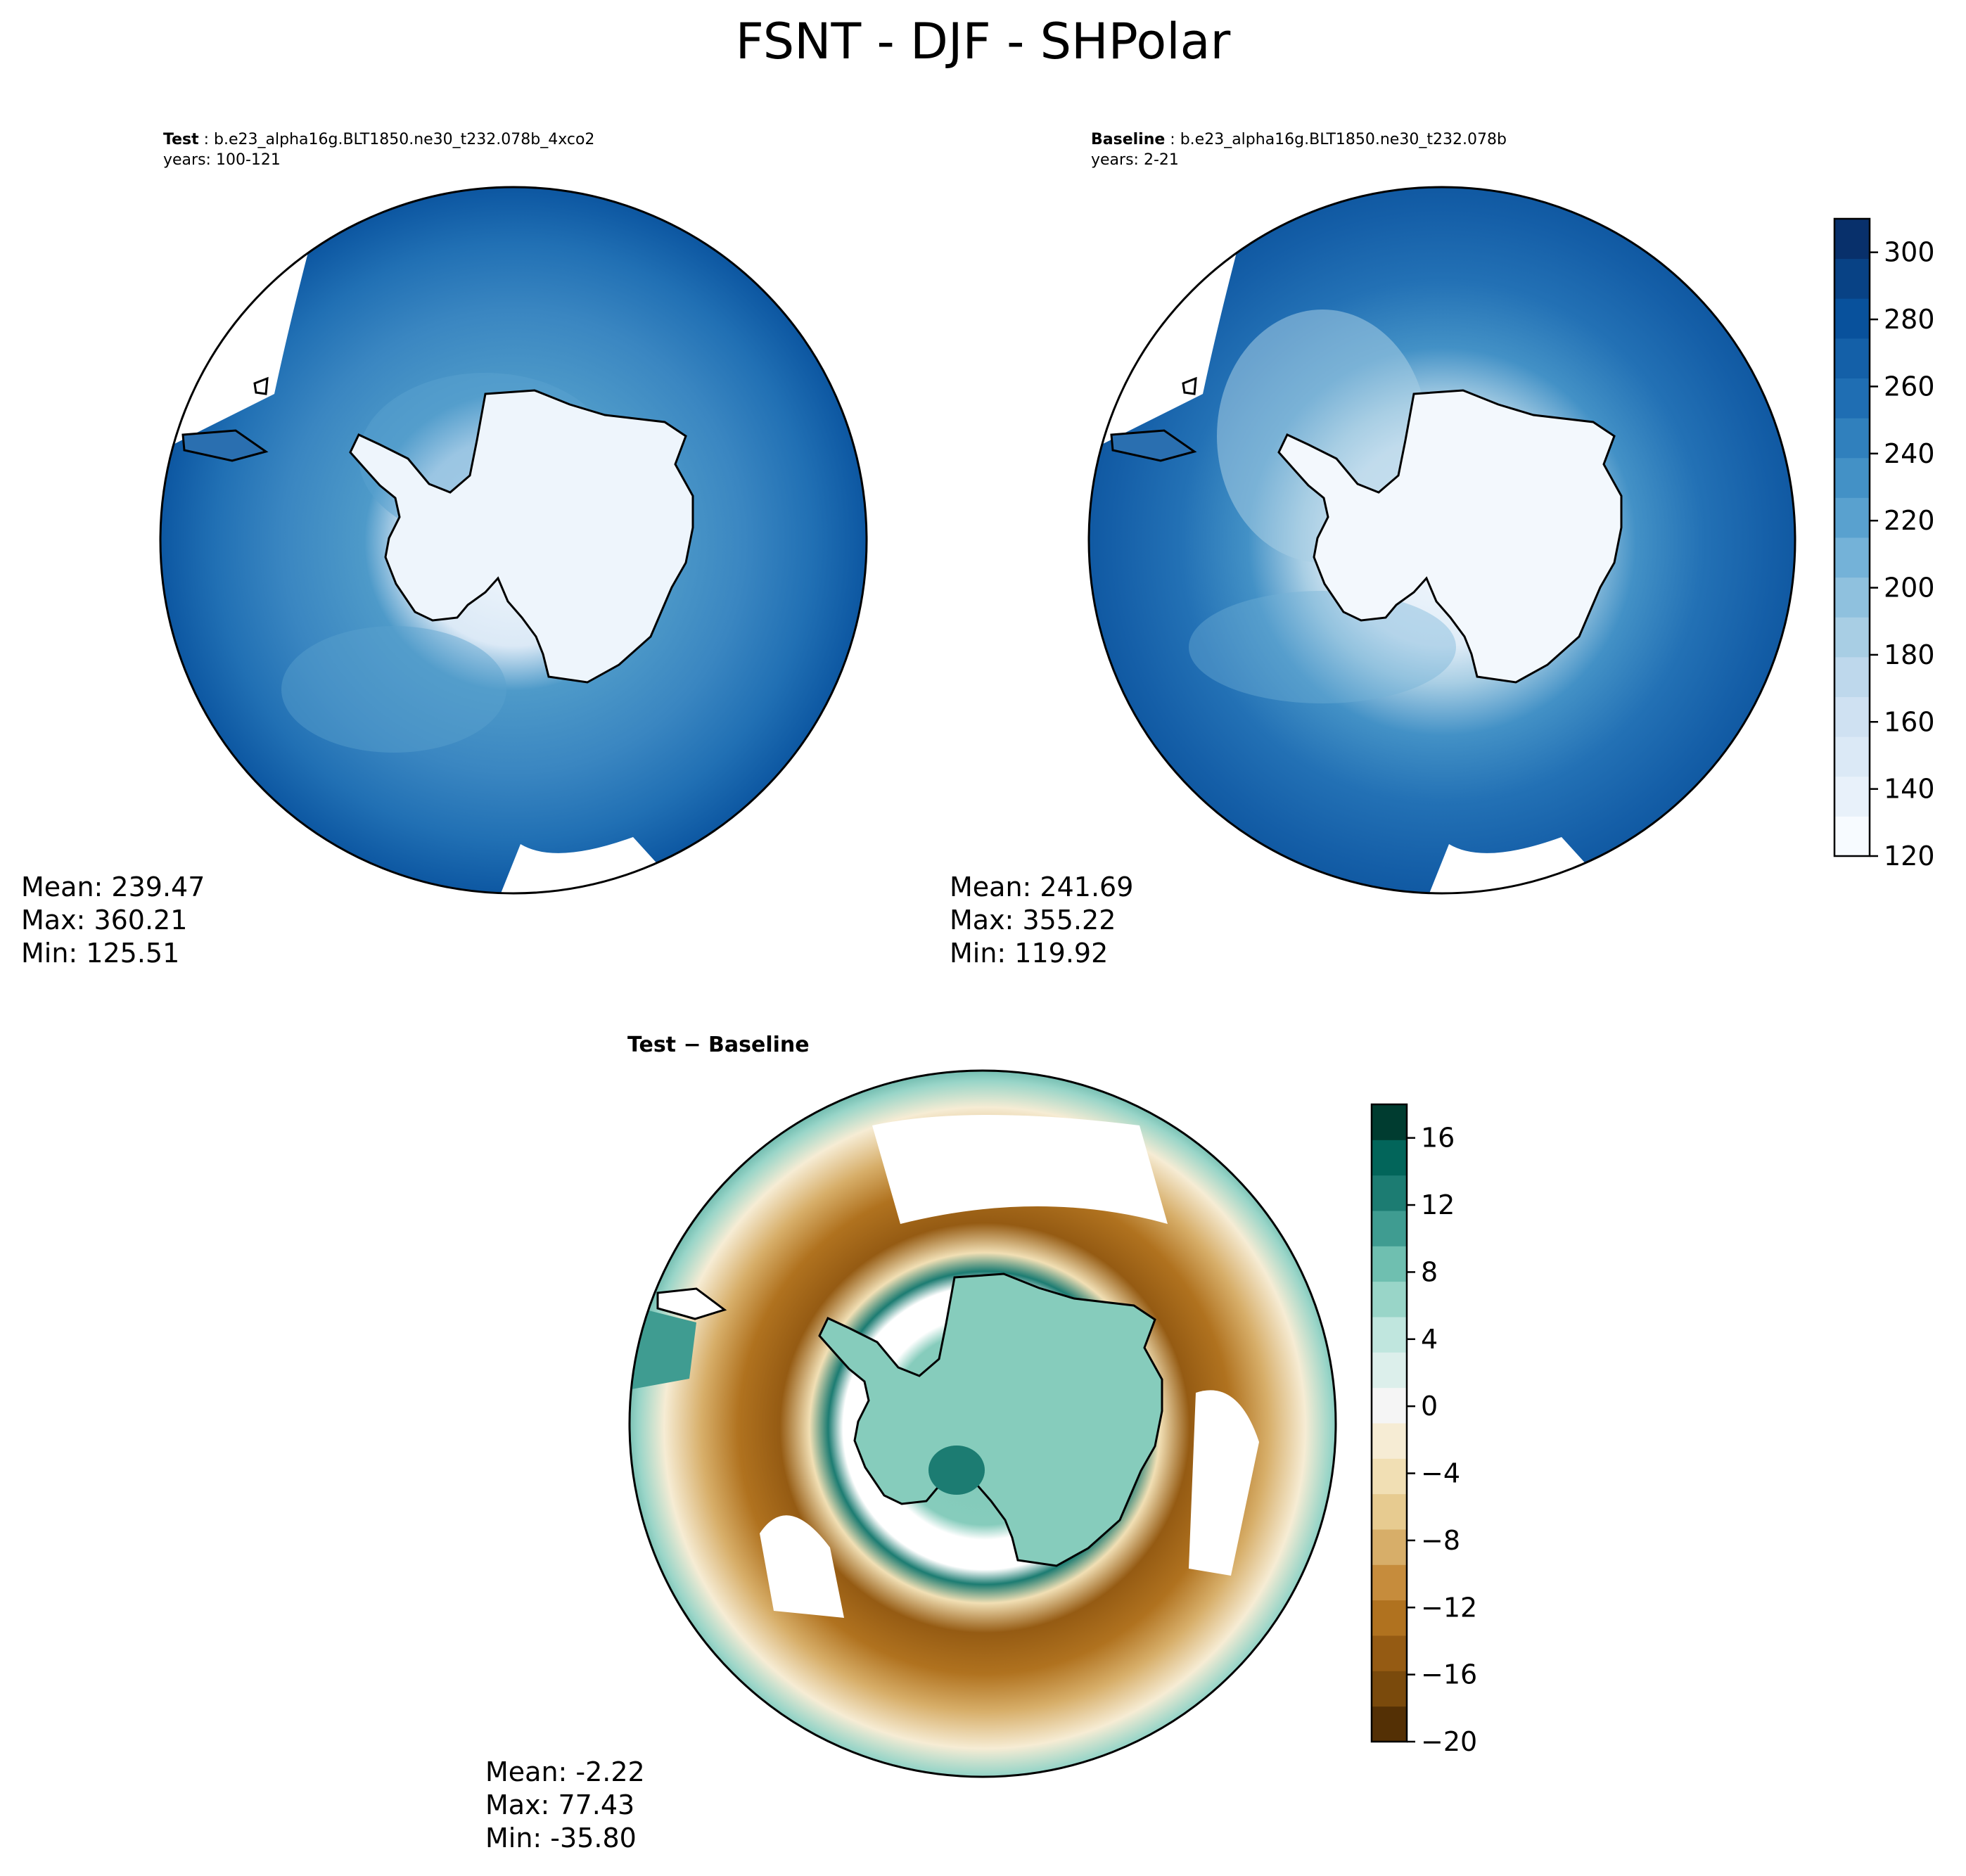 The width and height of the screenshot is (1966, 1876). What do you see at coordinates (104, 921) in the screenshot?
I see `test-max: Max: 360.21` at bounding box center [104, 921].